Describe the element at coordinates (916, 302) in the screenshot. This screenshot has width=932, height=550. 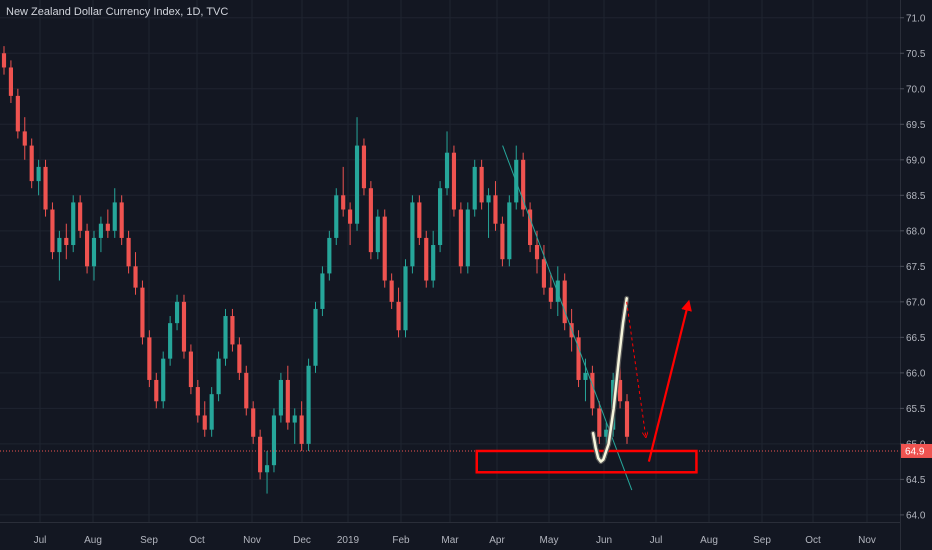
I see `y-tick-label: 67.0` at that location.